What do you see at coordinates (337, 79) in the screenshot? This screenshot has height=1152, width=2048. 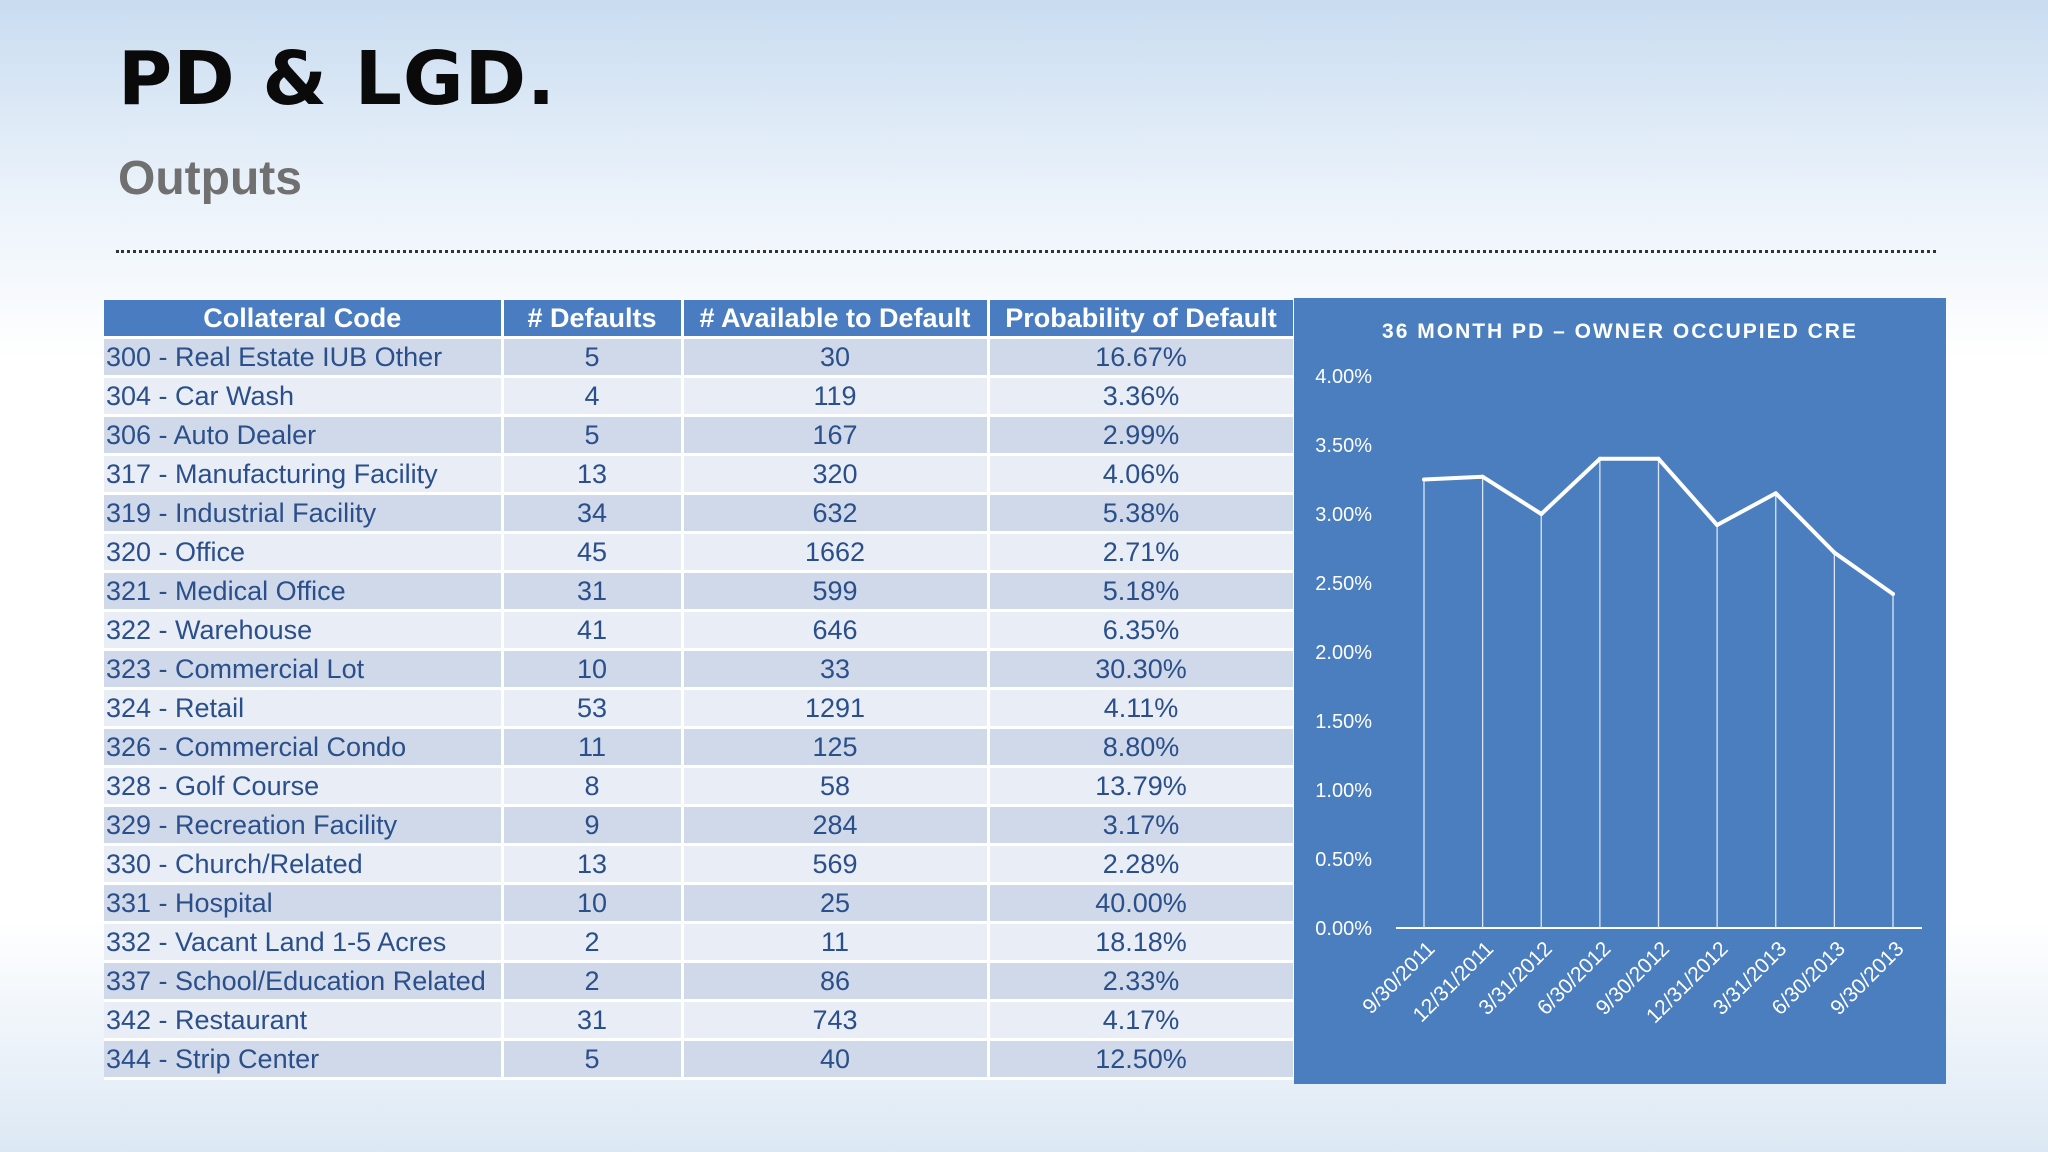 I see `page-title: PD & LGD.` at bounding box center [337, 79].